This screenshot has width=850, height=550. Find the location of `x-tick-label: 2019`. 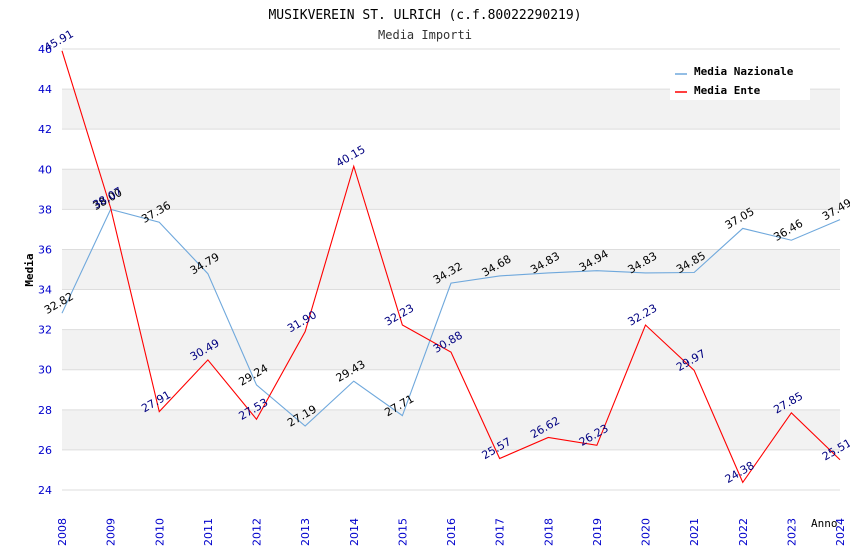

x-tick-label: 2019 is located at coordinates (597, 532).